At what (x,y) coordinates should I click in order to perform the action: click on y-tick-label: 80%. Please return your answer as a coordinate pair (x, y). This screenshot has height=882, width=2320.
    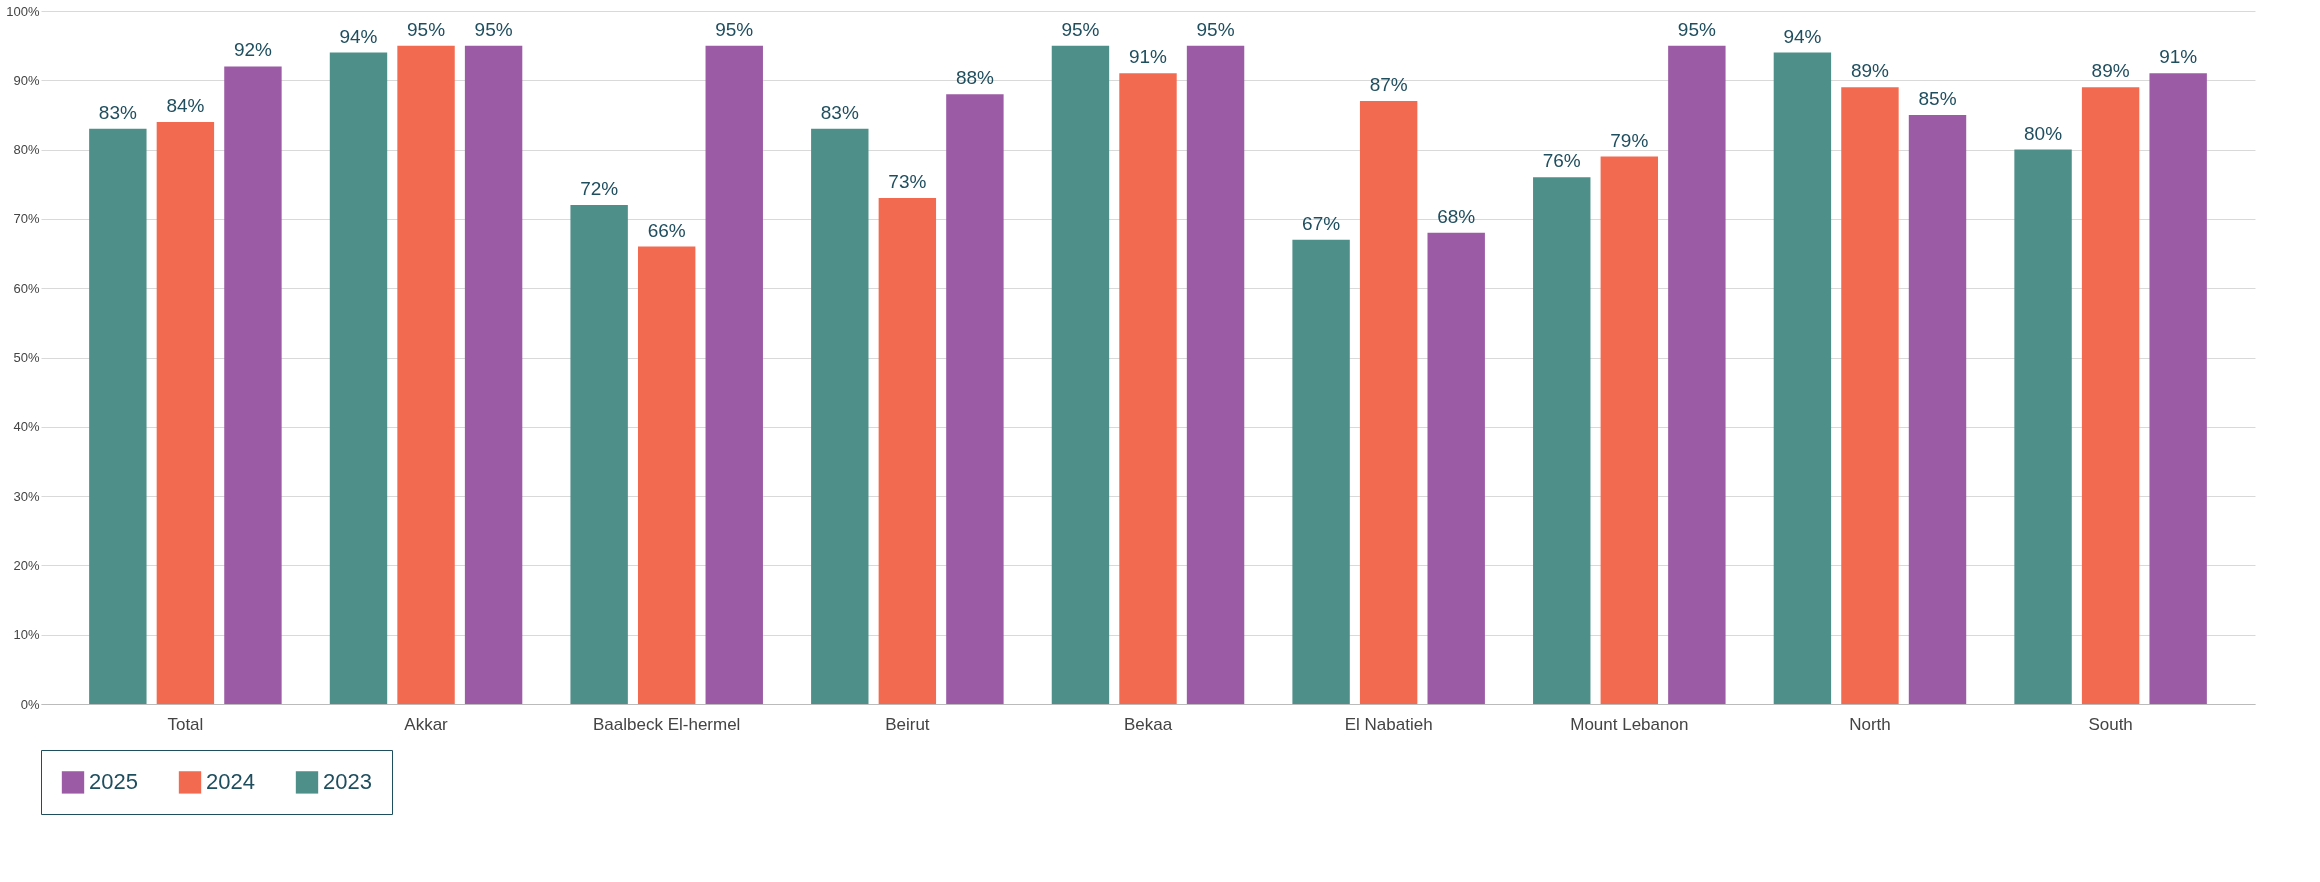
    Looking at the image, I should click on (26, 150).